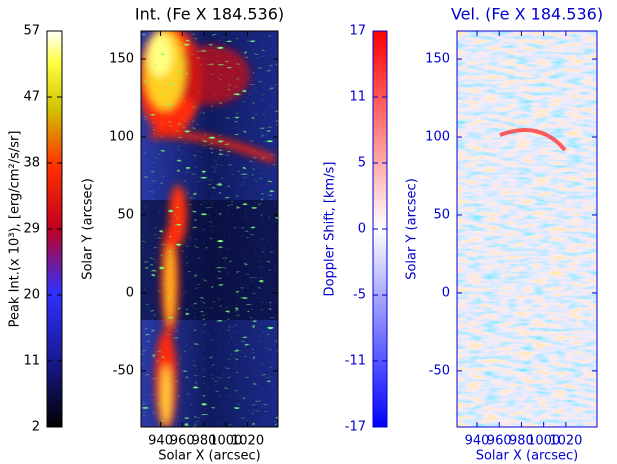 This screenshot has width=617, height=464. I want to click on y-axis-label: Doppler Shift, [km/s], so click(330, 229).